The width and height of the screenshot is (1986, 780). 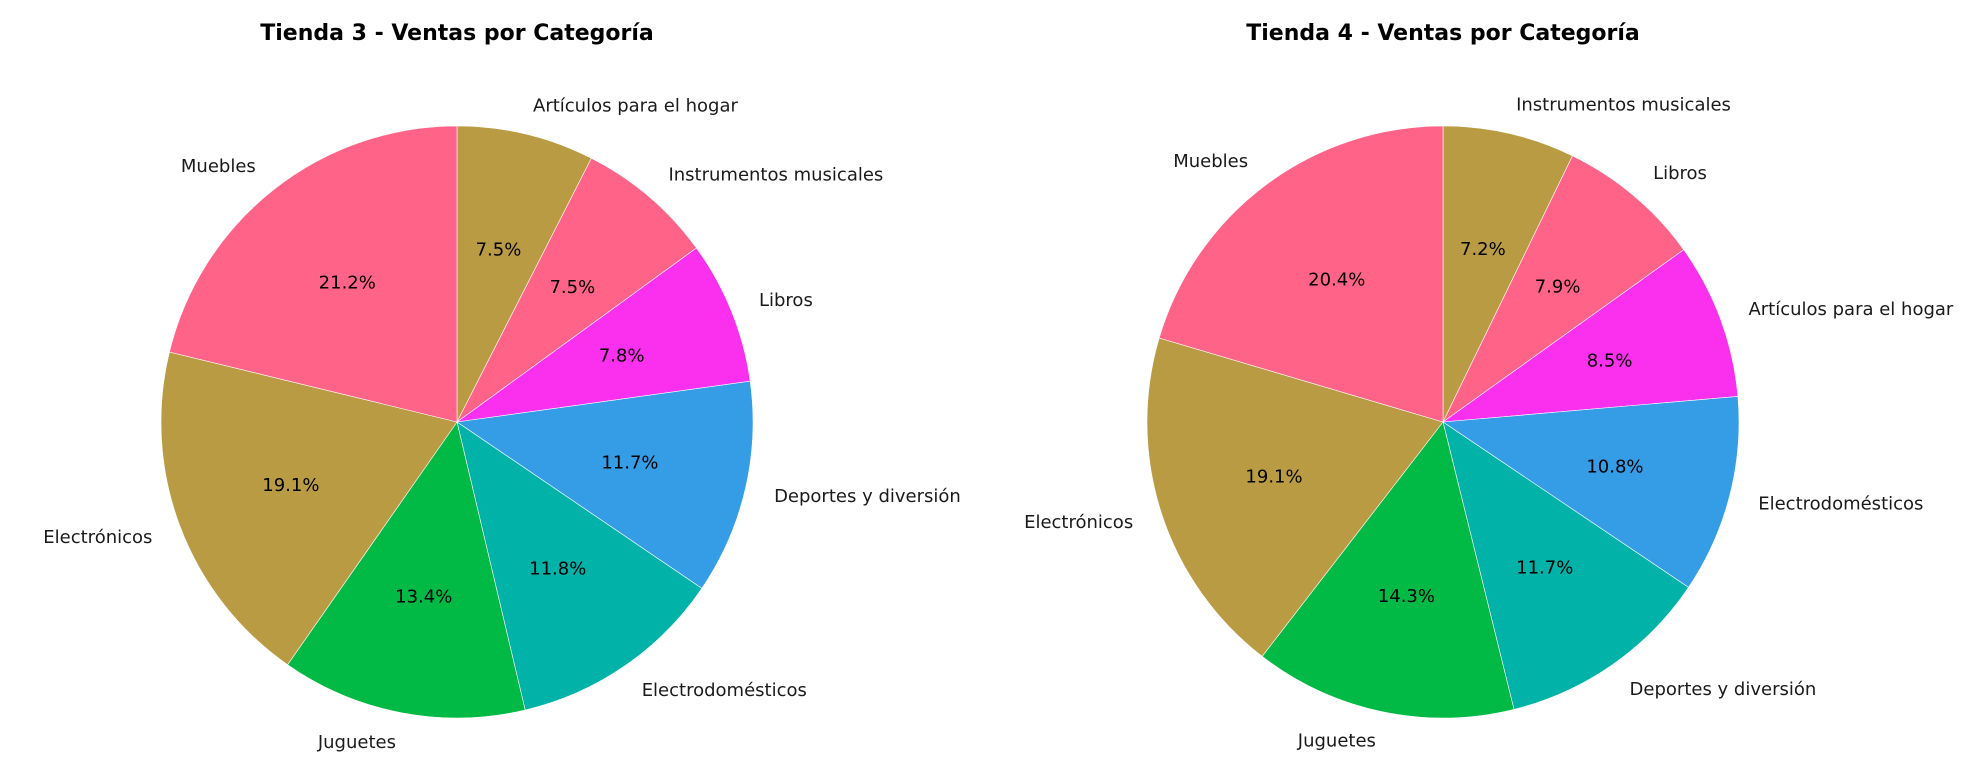 I want to click on percent-label: 7.9%, so click(x=1558, y=286).